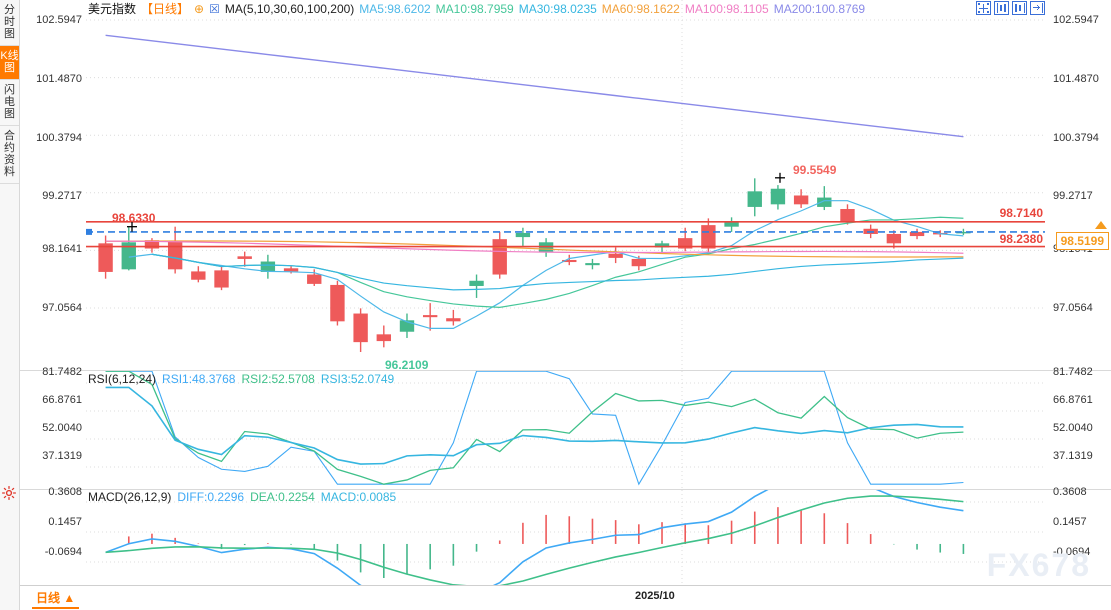 Image resolution: width=1111 pixels, height=610 pixels. Describe the element at coordinates (395, 9) in the screenshot. I see `ma5-value: MA5:98.6202` at that location.